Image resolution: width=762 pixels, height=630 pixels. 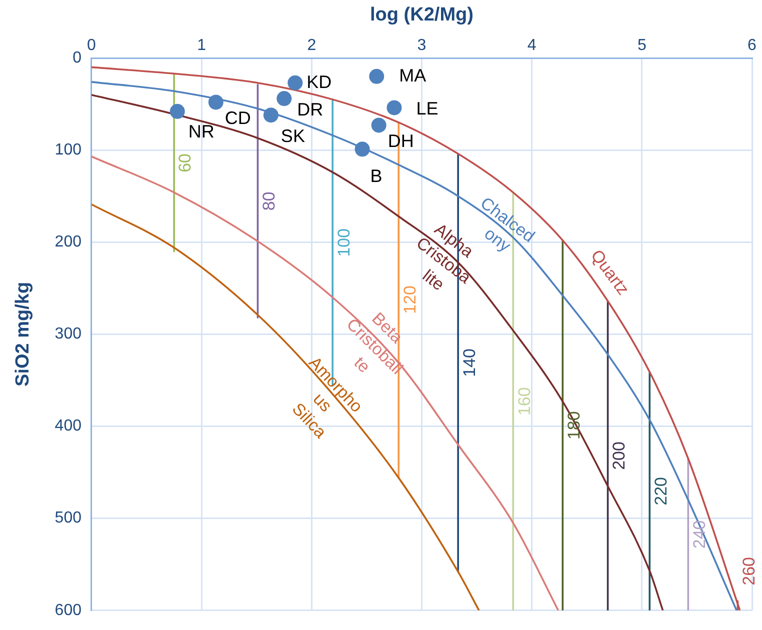 I want to click on x-tick-label: 2, so click(x=311, y=45).